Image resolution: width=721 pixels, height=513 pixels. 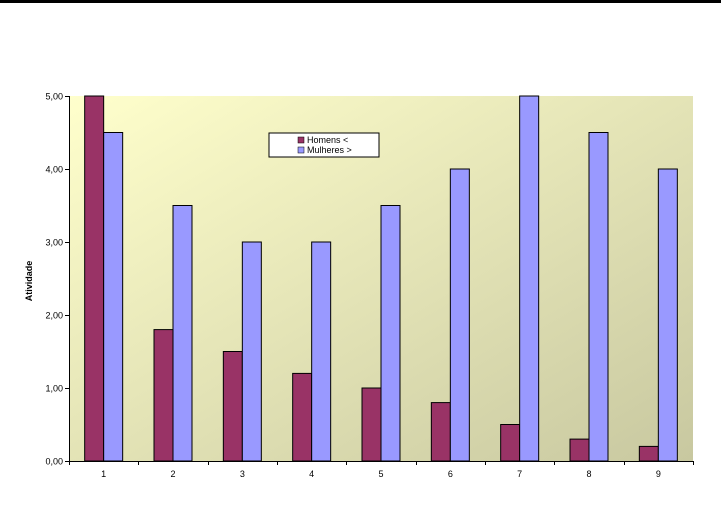 I want to click on legend-box, so click(x=324, y=145).